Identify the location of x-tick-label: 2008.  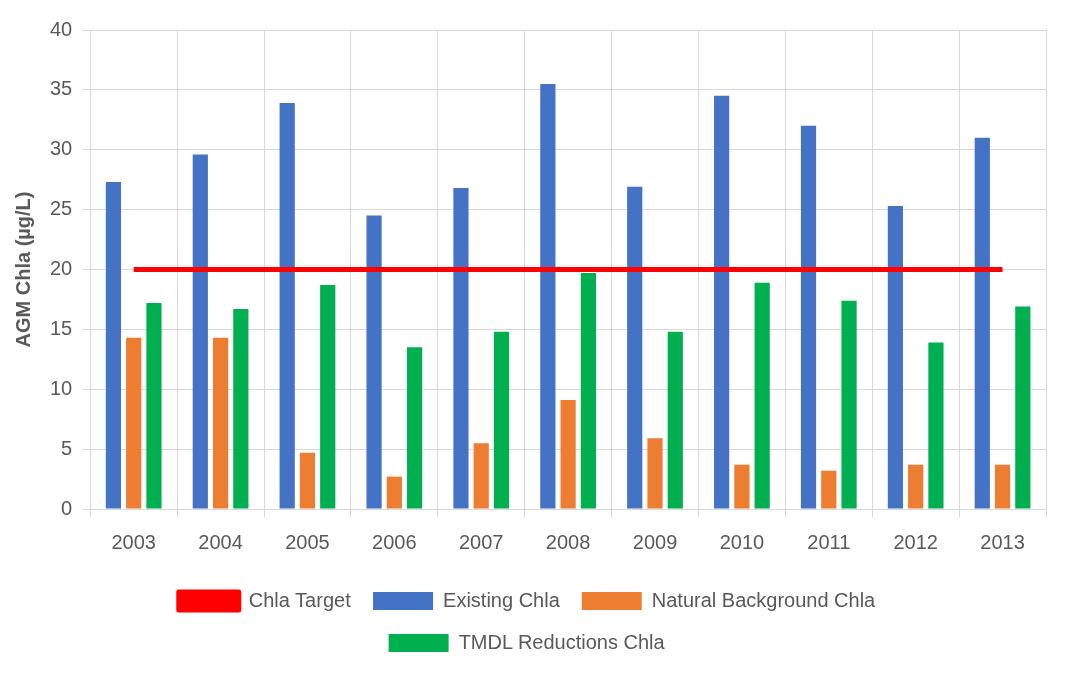
(568, 541).